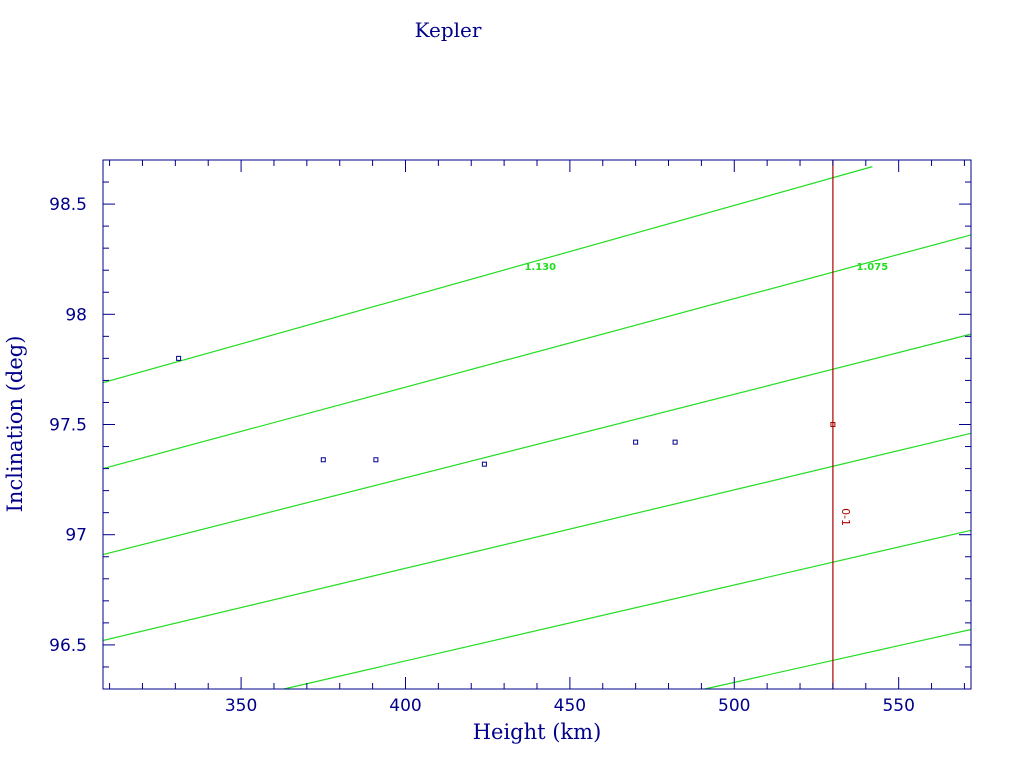 This screenshot has width=1024, height=768. I want to click on x-tick-label-4: 550, so click(898, 706).